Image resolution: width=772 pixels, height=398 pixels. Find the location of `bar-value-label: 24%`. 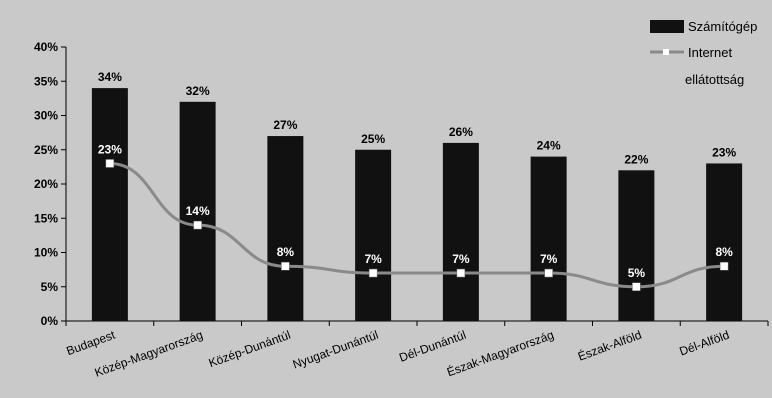

bar-value-label: 24% is located at coordinates (549, 146).